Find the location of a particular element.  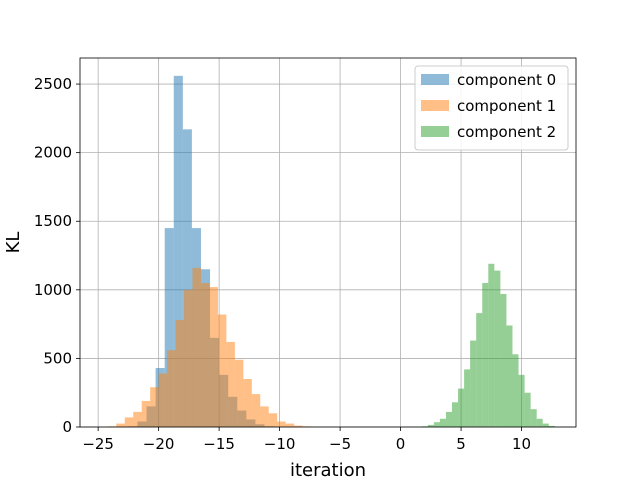

x-axis-title: iteration is located at coordinates (328, 470).